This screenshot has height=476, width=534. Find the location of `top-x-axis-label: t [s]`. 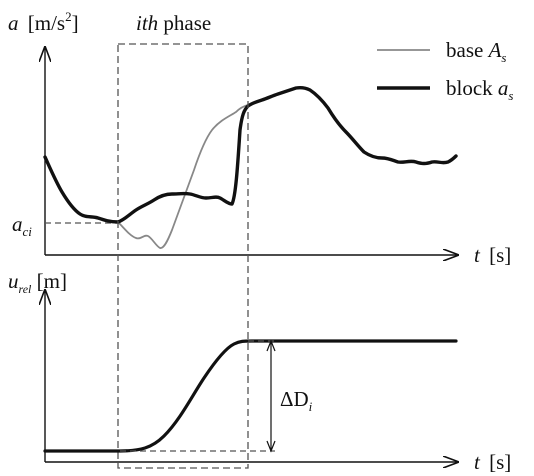

top-x-axis-label: t [s] is located at coordinates (492, 255).